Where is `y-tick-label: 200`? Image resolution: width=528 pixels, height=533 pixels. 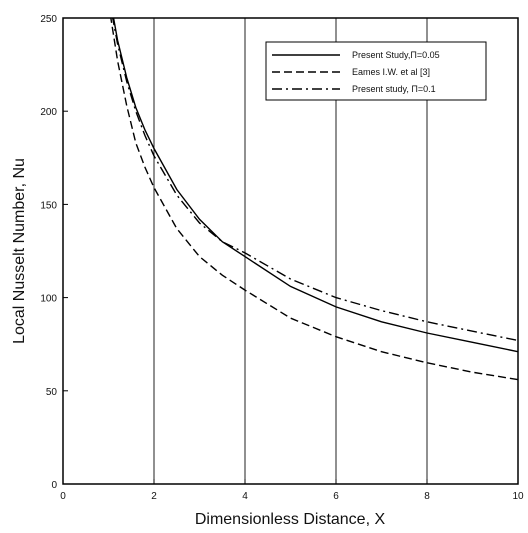
y-tick-label: 200 is located at coordinates (48, 112).